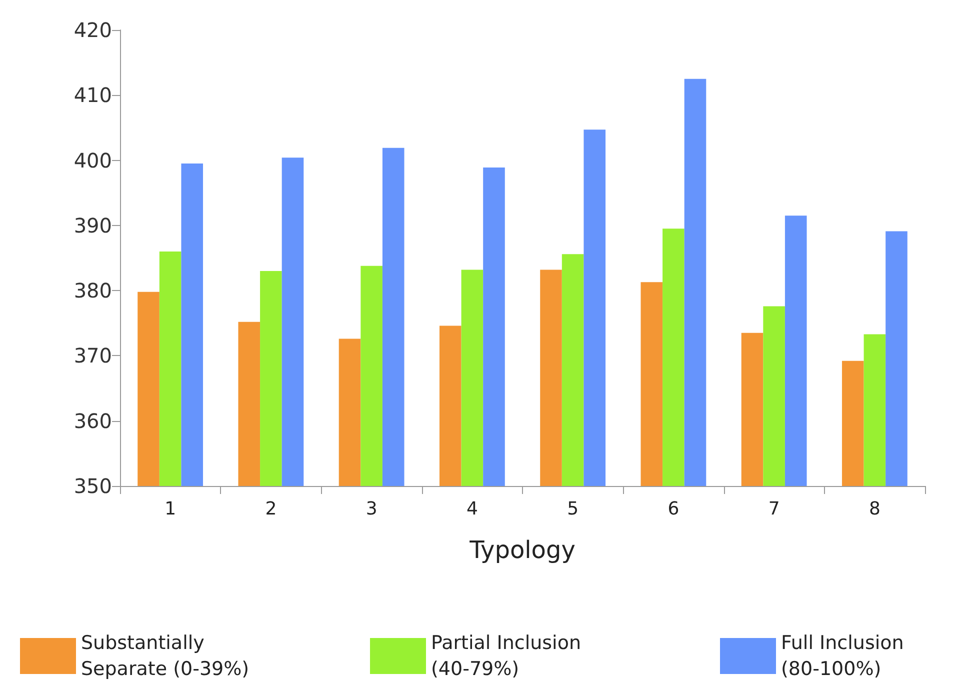  Describe the element at coordinates (674, 509) in the screenshot. I see `x-tick-label: 6` at that location.